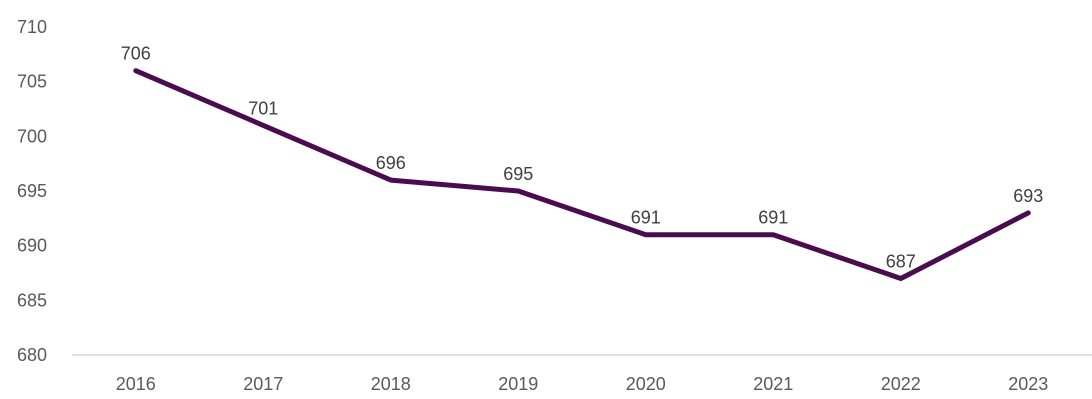 Image resolution: width=1092 pixels, height=399 pixels. I want to click on x-tick-label: 2016, so click(136, 384).